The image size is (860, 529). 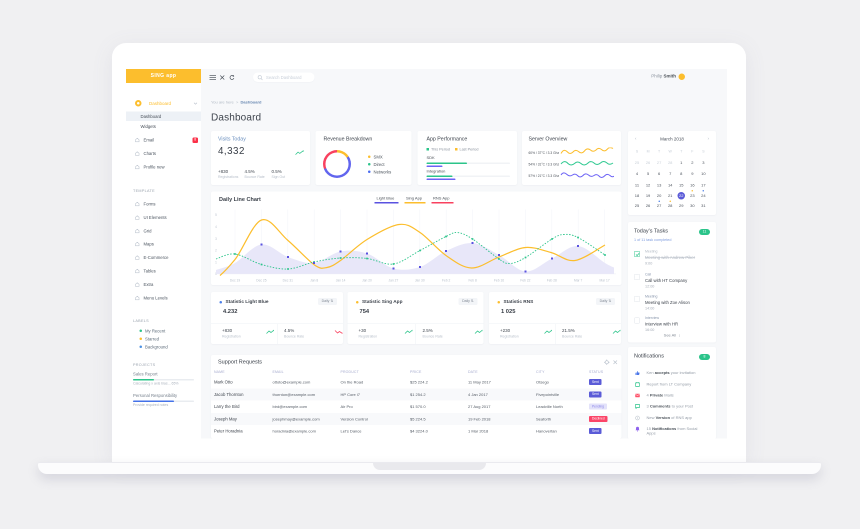 What do you see at coordinates (552, 281) in the screenshot?
I see `svg-text: Feb 28` at bounding box center [552, 281].